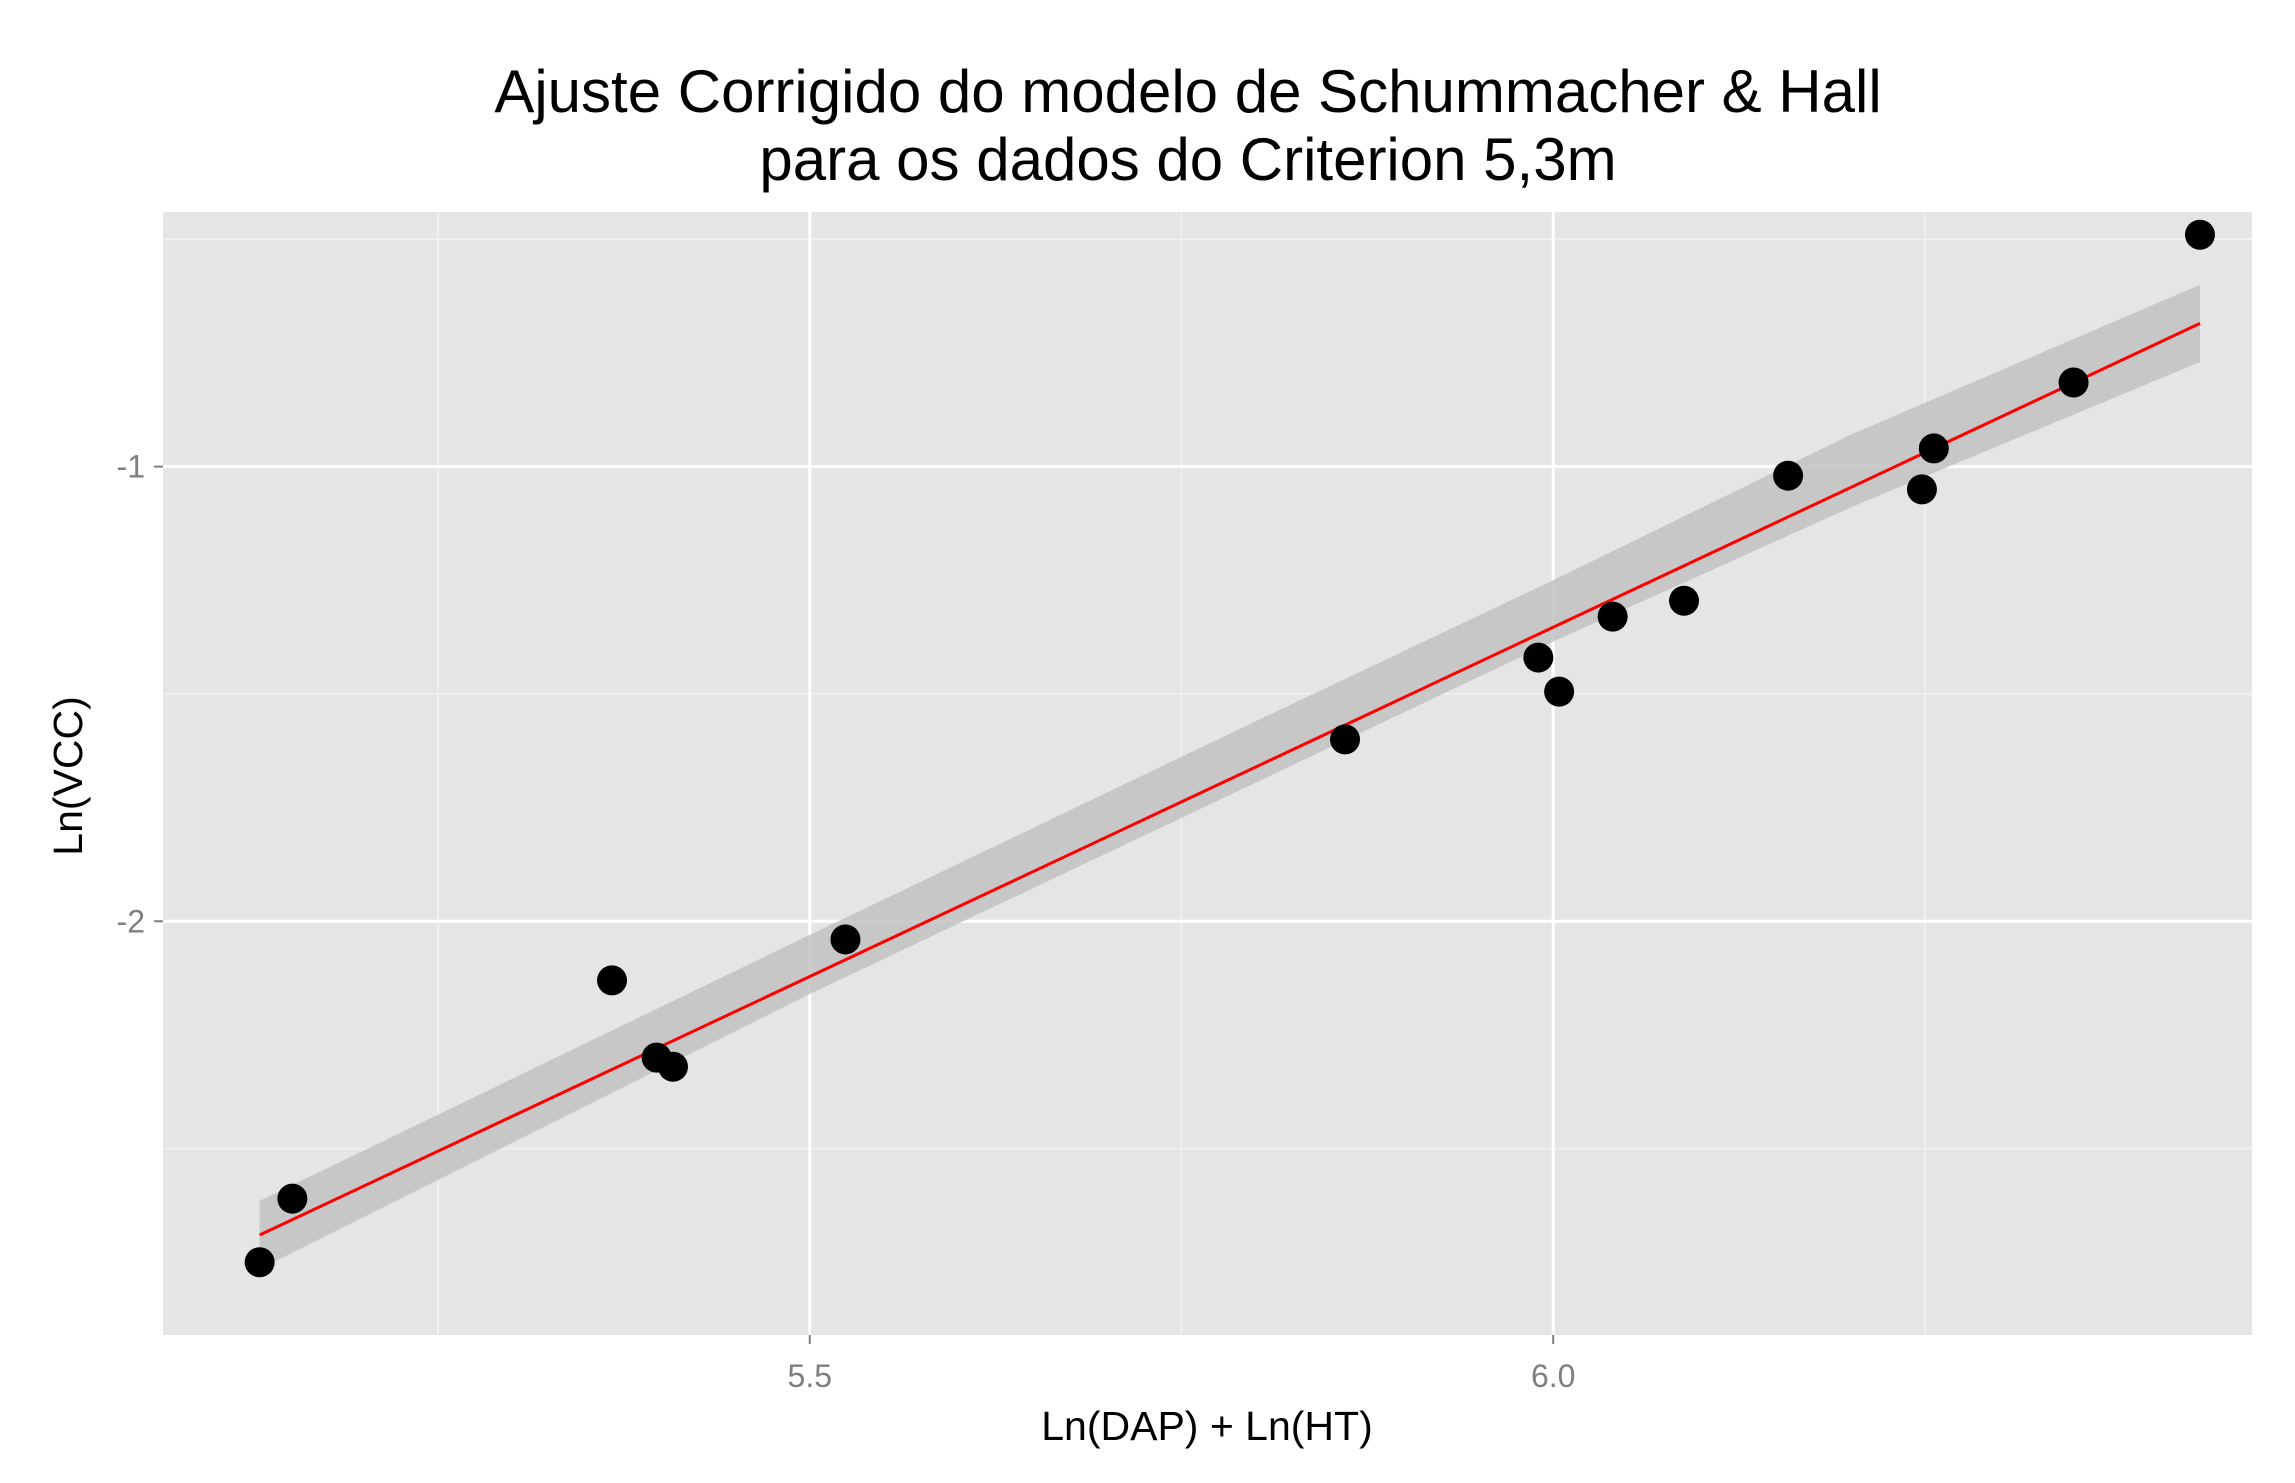 This screenshot has width=2295, height=1483. I want to click on y-tick-label: -1, so click(131, 467).